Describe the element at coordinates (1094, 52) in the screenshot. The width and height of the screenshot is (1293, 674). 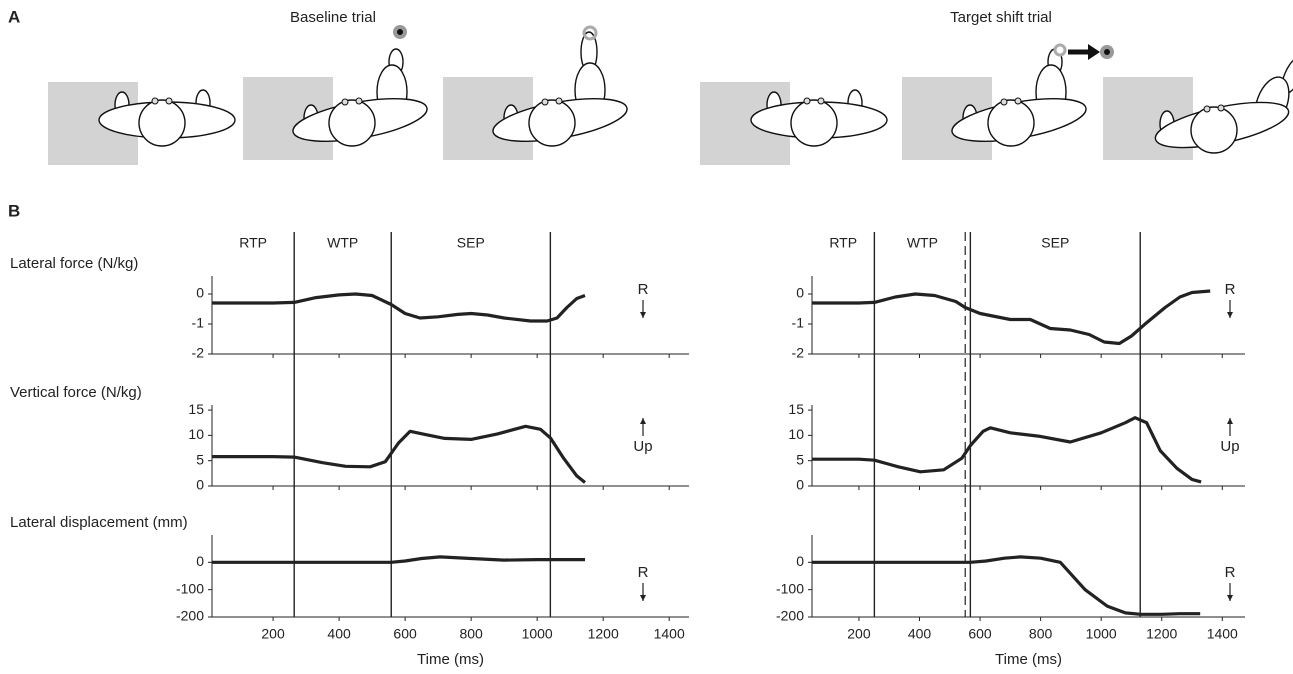
I see `shift-arrow-head` at that location.